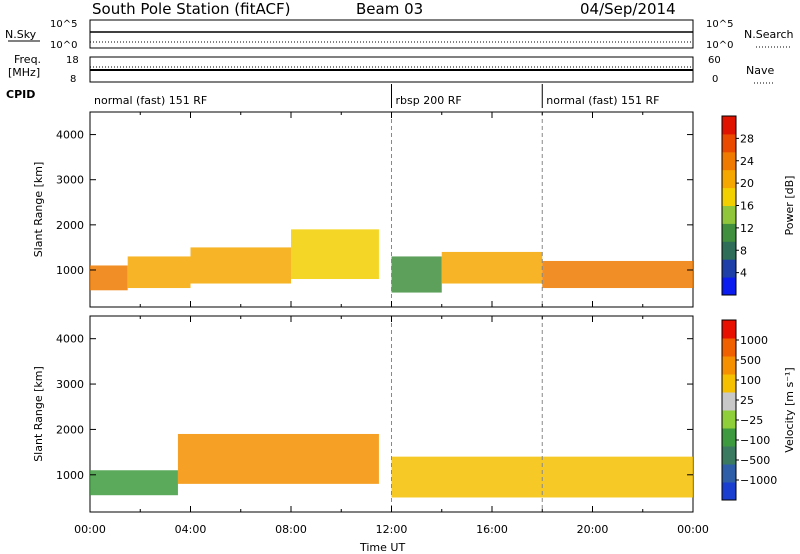  Describe the element at coordinates (492, 529) in the screenshot. I see `x-tick-label: 16:00` at that location.